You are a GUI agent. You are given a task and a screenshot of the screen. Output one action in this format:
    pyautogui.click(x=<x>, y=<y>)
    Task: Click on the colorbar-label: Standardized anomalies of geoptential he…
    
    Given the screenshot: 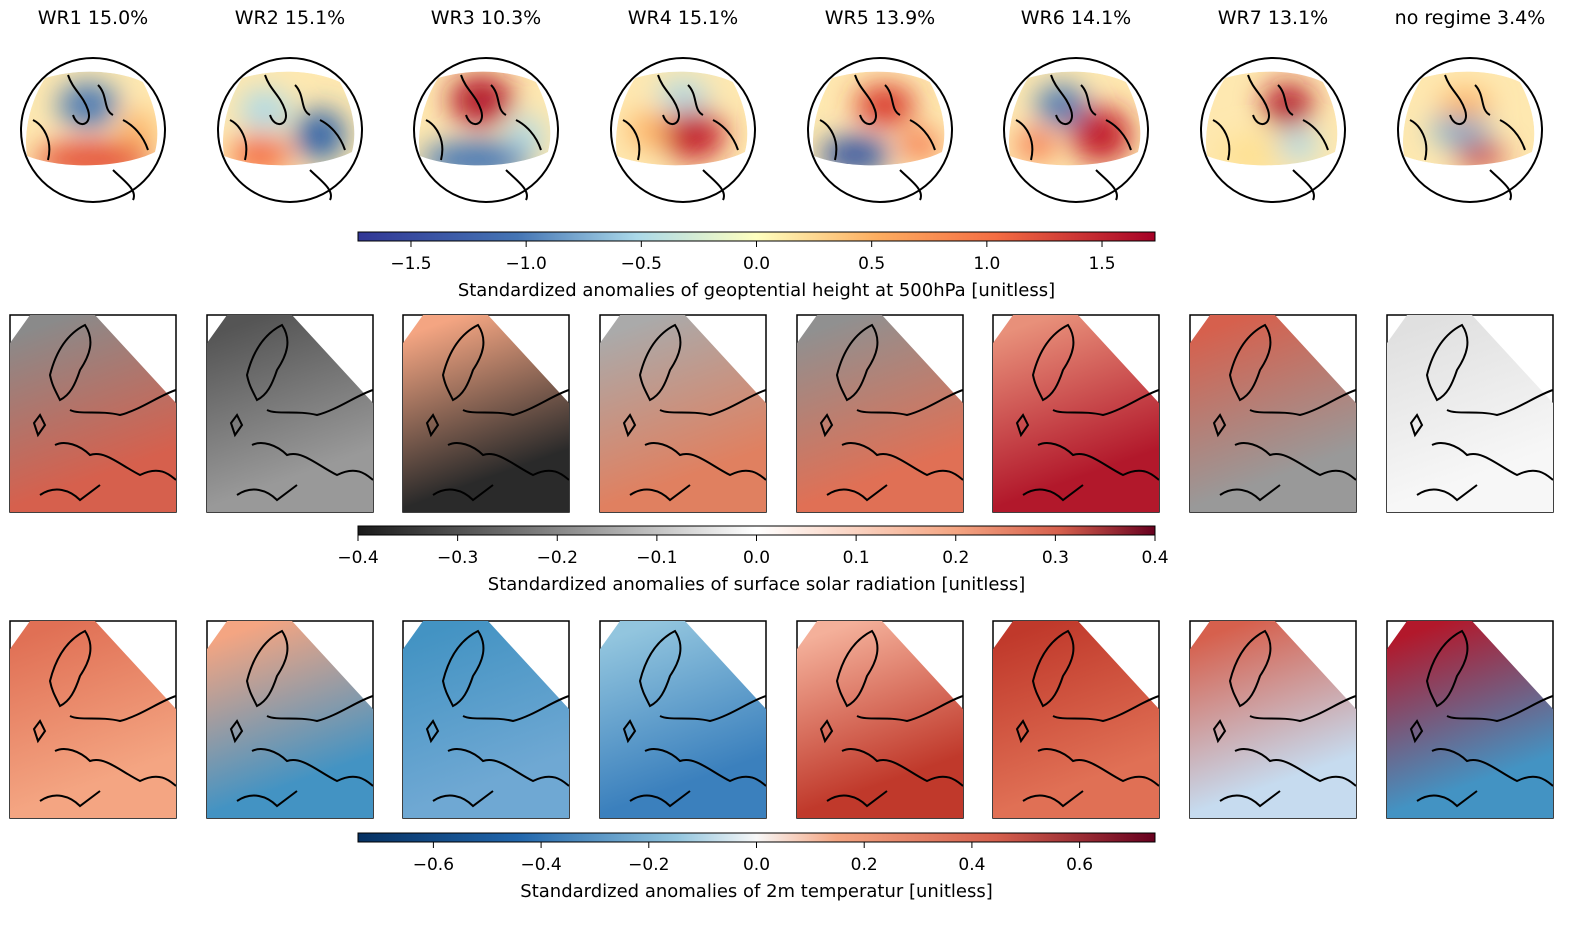 What is the action you would take?
    pyautogui.click(x=756, y=290)
    